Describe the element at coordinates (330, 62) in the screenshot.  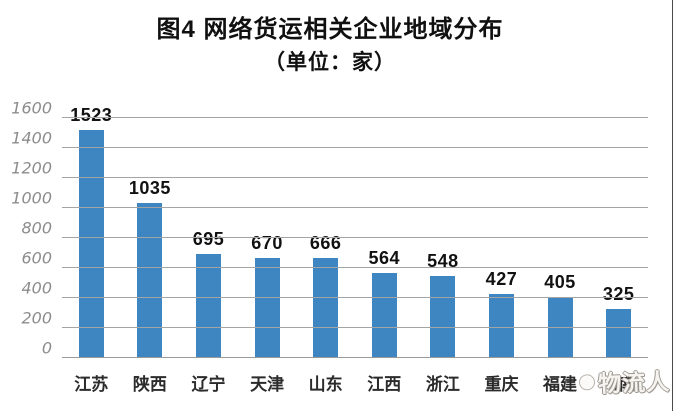
I see `chart-subtitle: （单位：家）` at that location.